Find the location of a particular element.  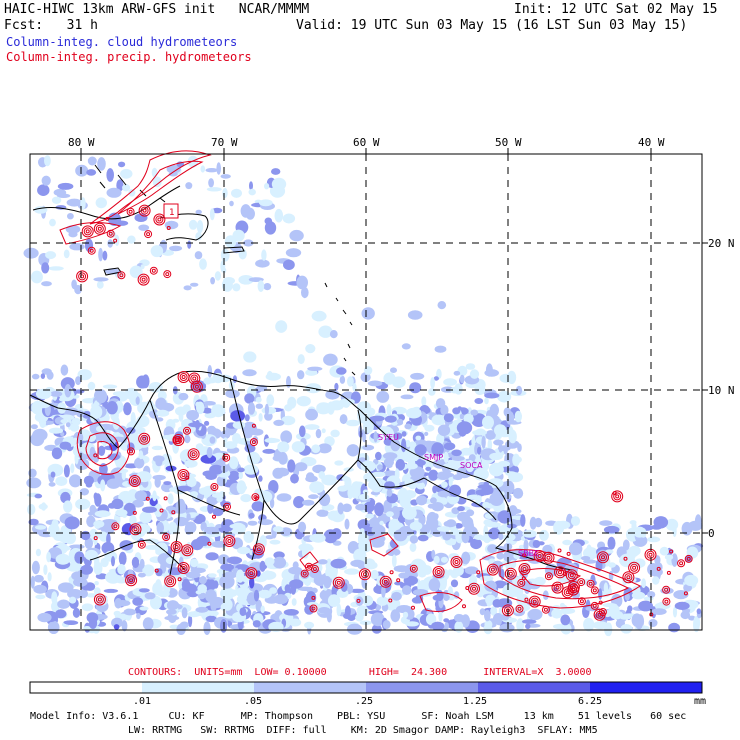

contour-colombia-outer is located at coordinates (103, 448).